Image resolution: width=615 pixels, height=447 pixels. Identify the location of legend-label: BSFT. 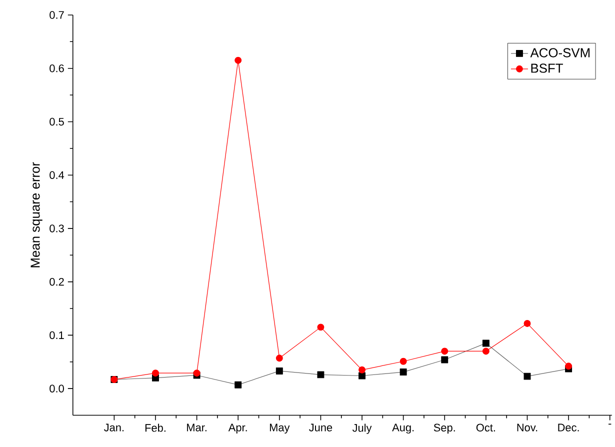
(547, 68).